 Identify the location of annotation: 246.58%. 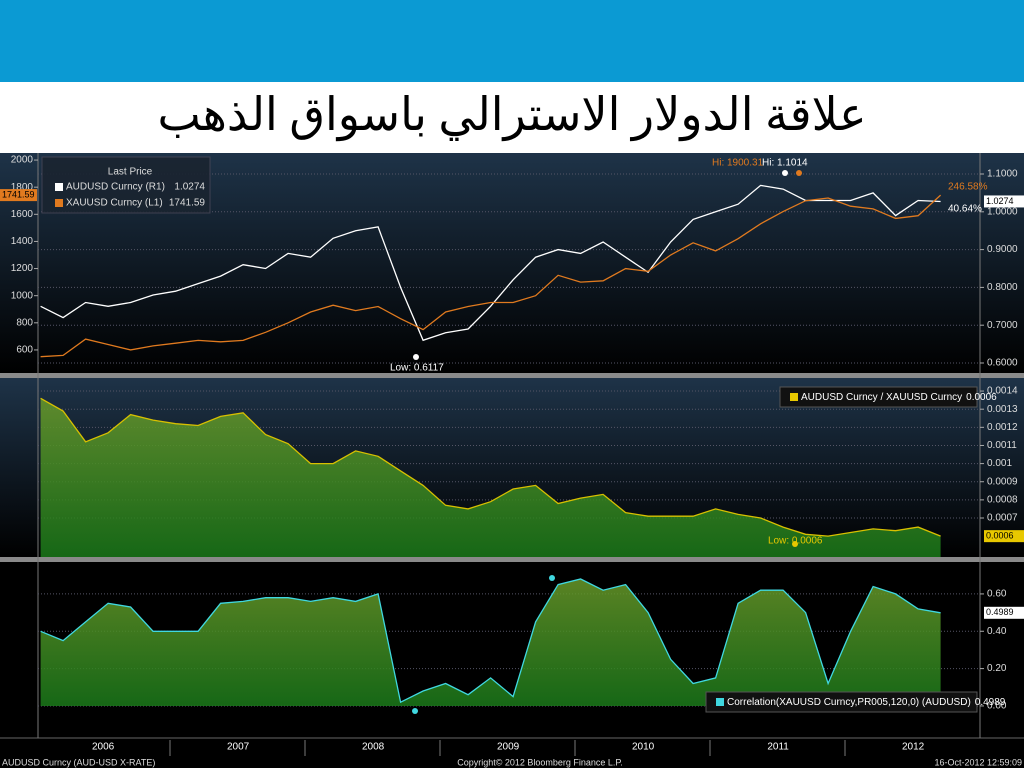
(968, 187).